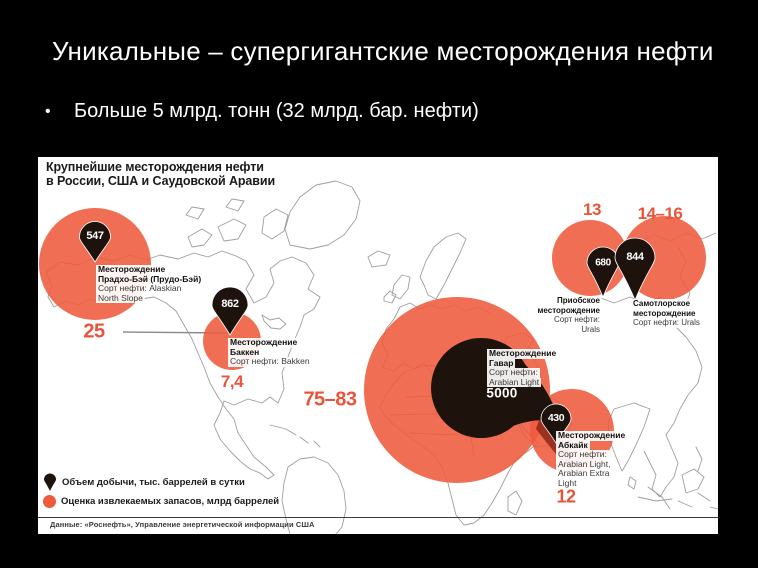  Describe the element at coordinates (379, 259) in the screenshot. I see `iceland-outline` at that location.